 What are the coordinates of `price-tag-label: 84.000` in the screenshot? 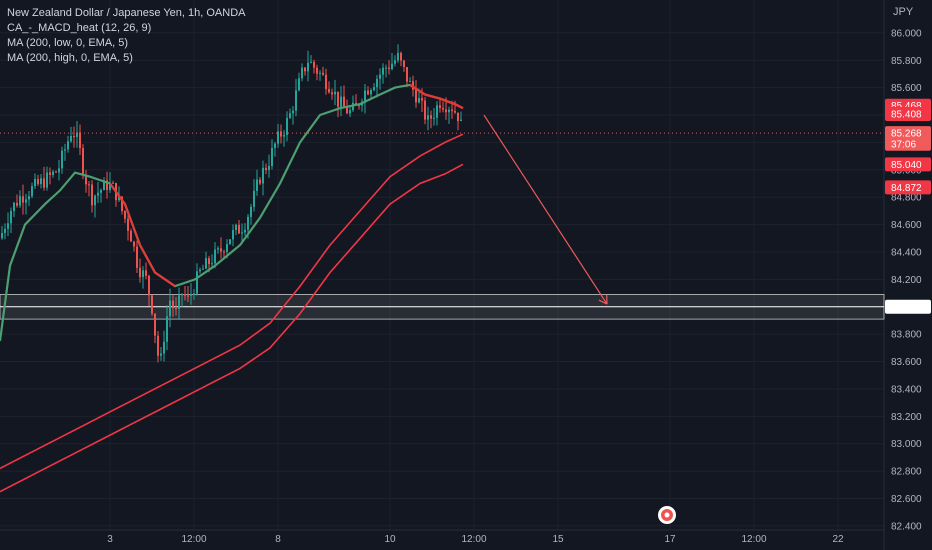 It's located at (906, 307).